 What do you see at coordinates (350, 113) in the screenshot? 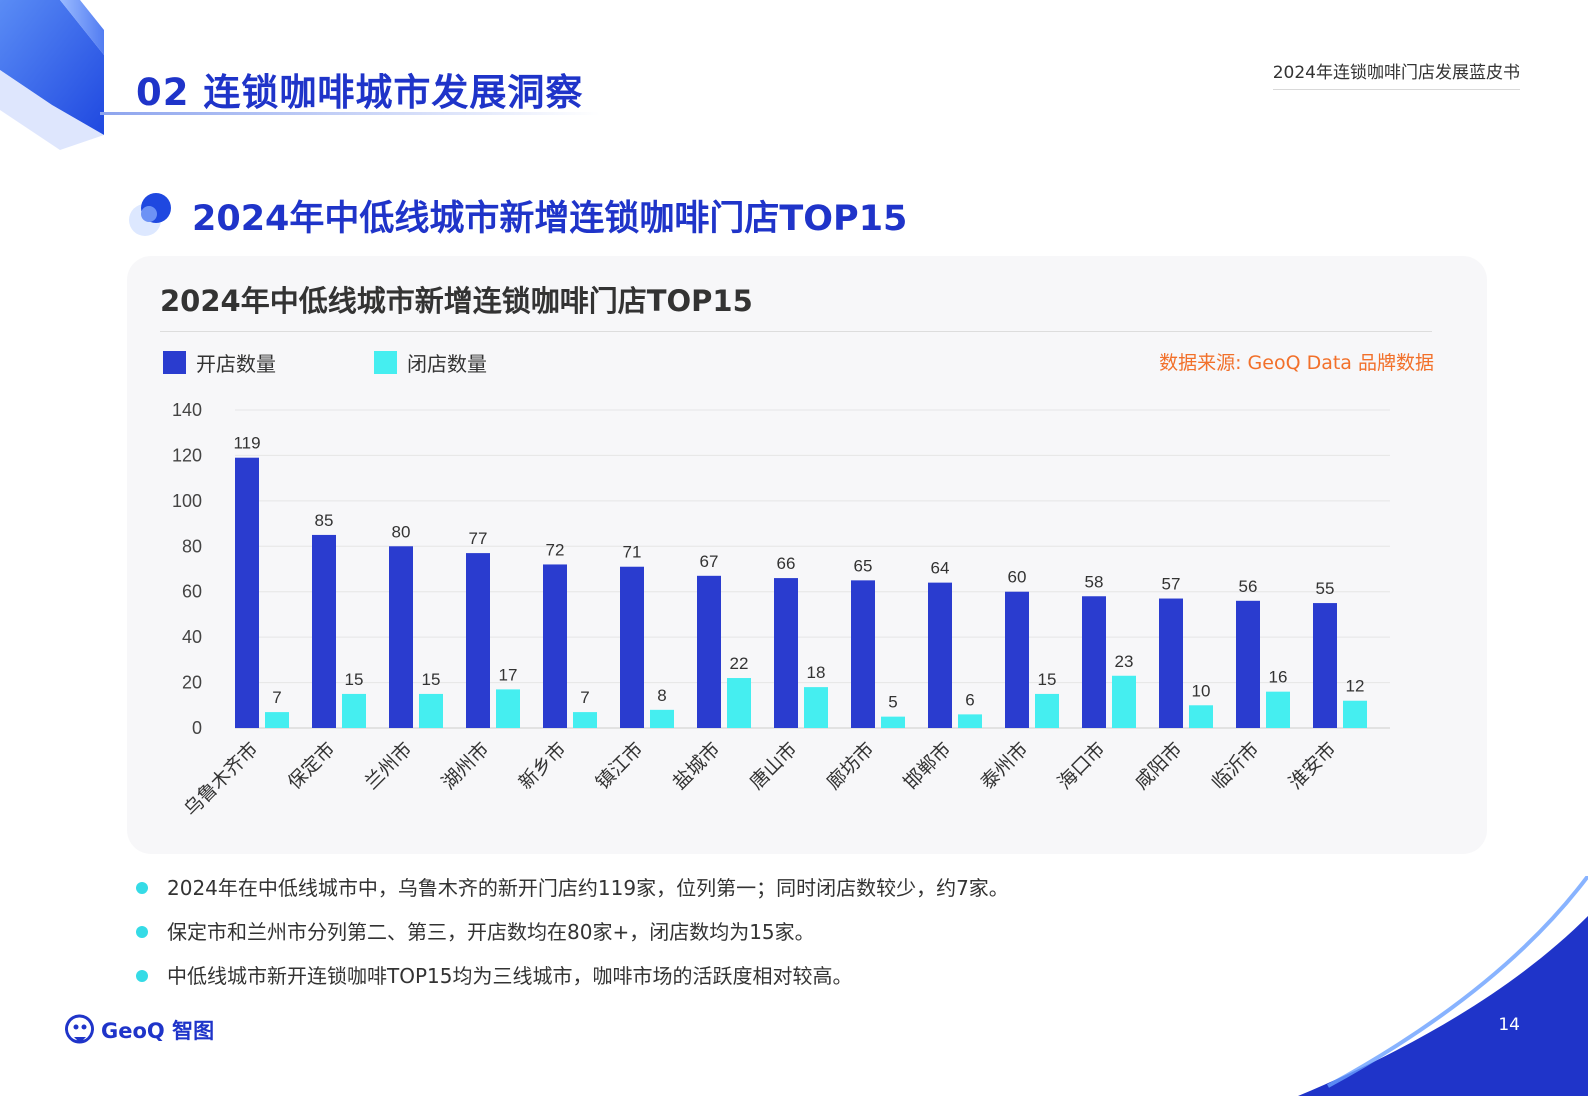
I see `section-underline` at bounding box center [350, 113].